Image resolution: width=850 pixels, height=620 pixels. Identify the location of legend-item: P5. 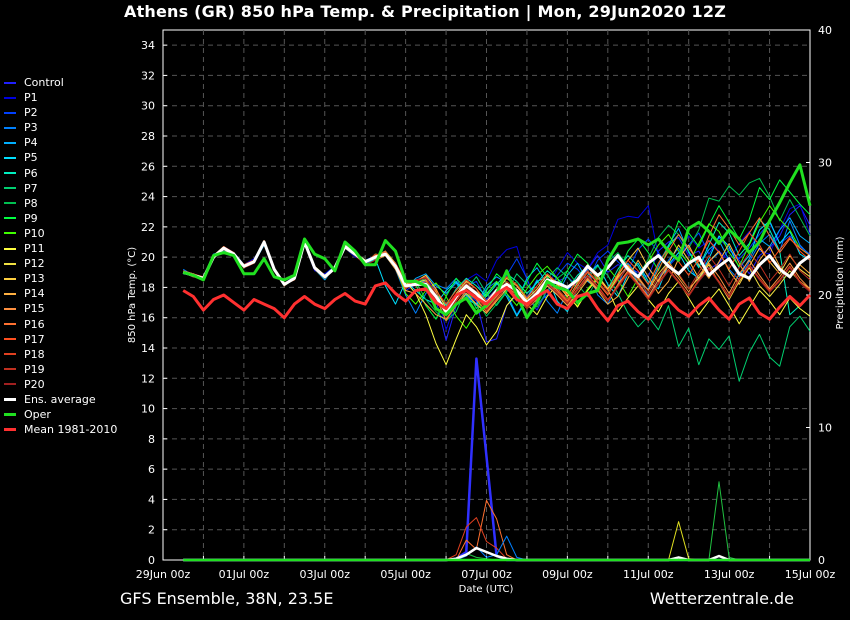
(60, 157).